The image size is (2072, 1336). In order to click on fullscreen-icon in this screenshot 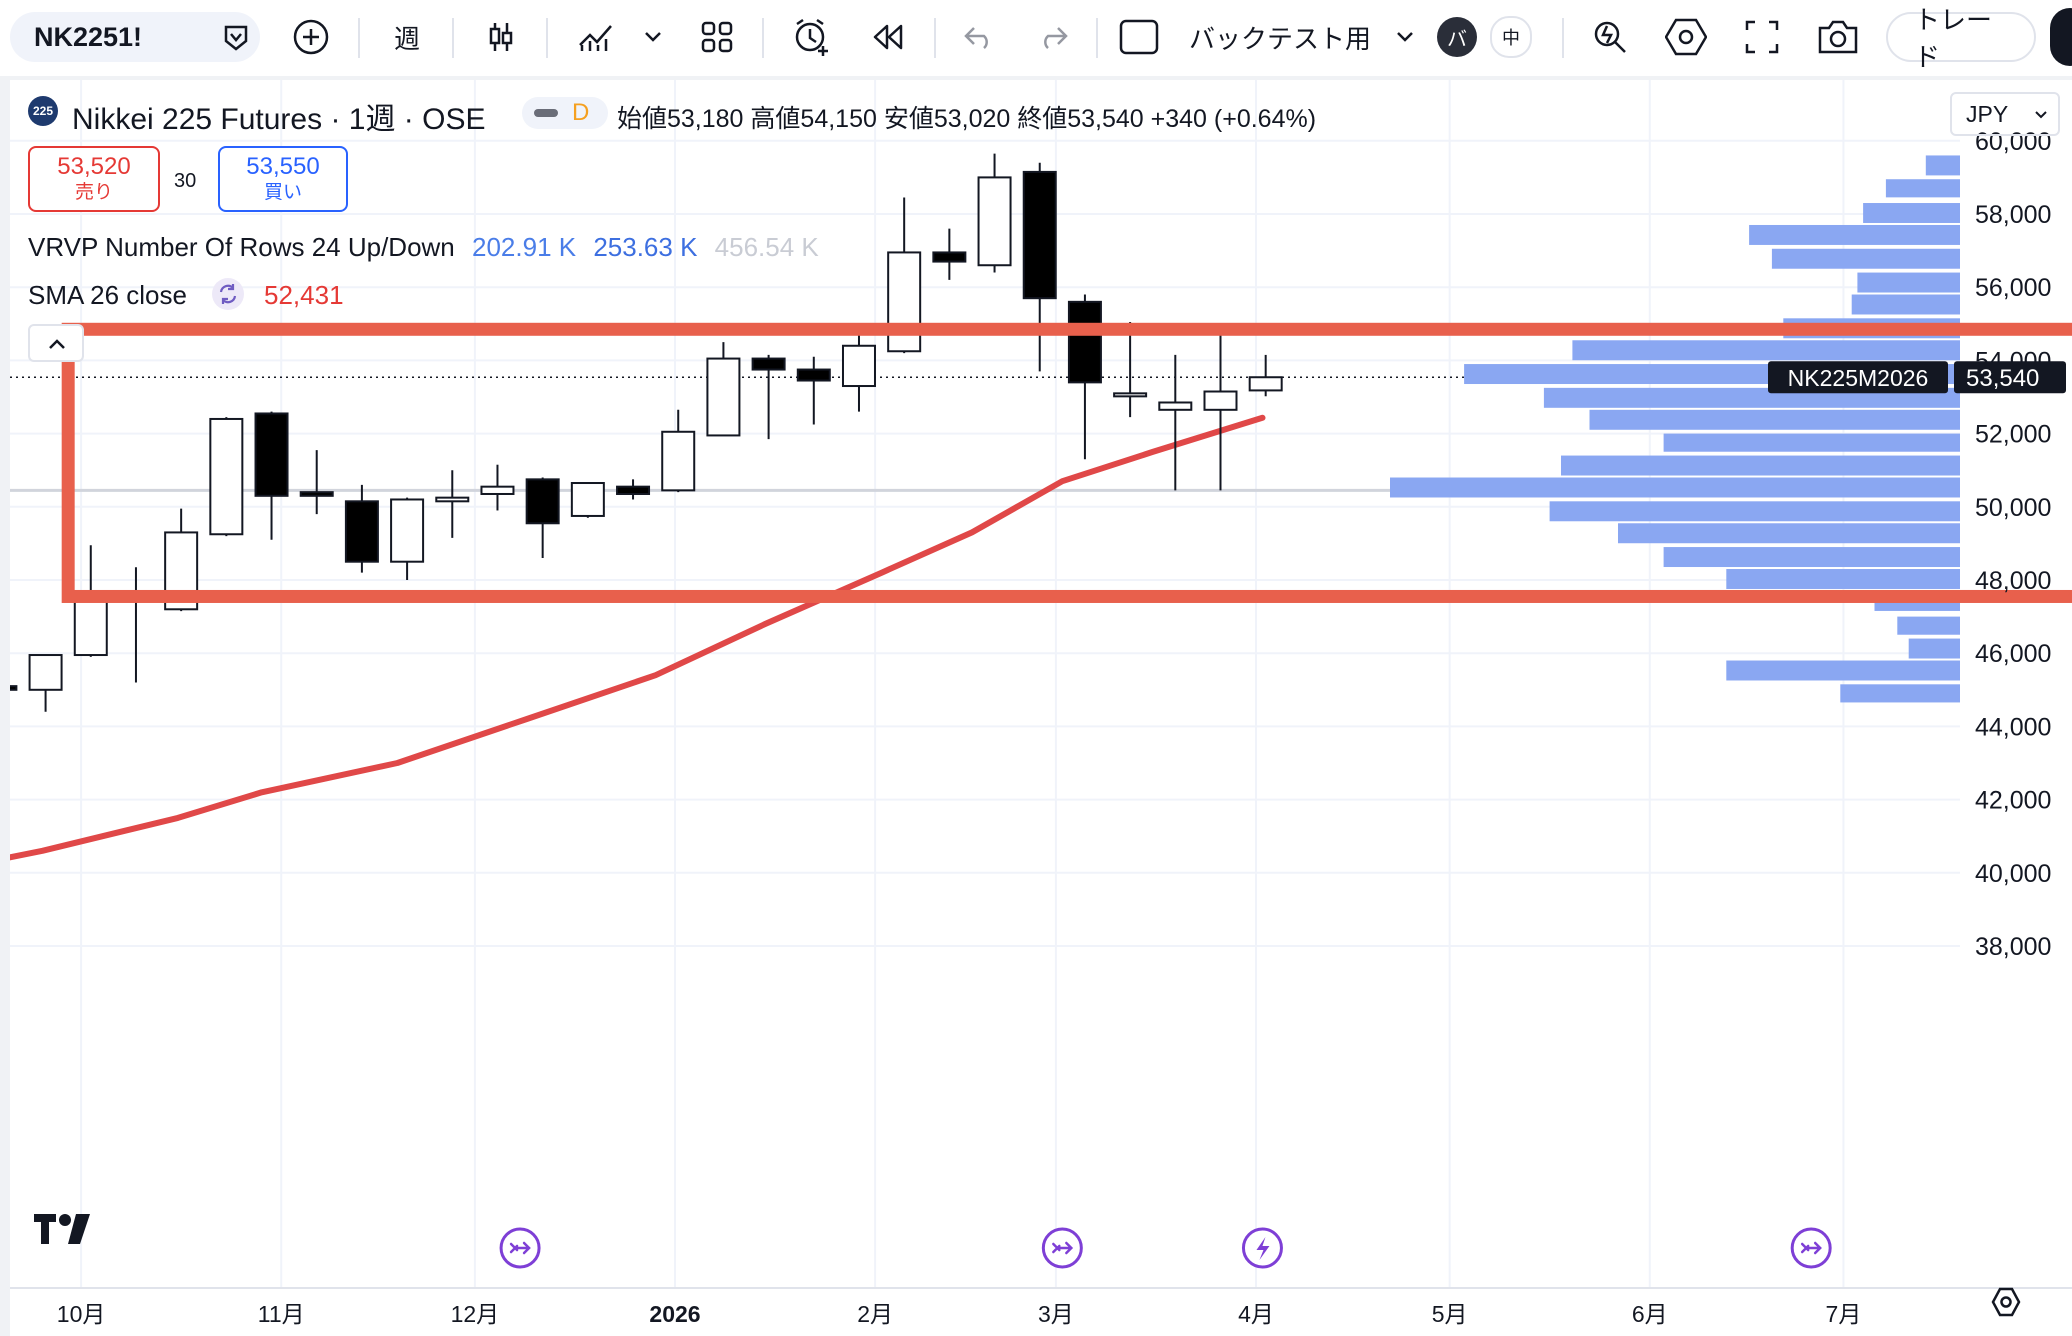, I will do `click(1762, 37)`.